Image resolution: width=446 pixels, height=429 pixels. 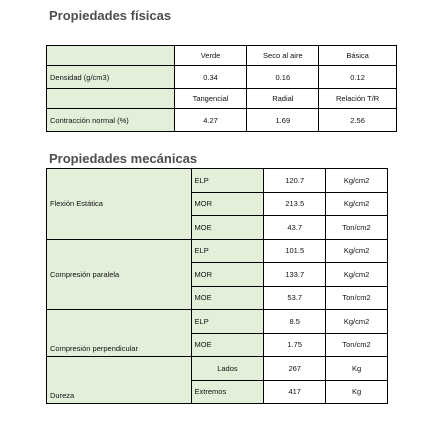 I want to click on table-row: MOR 133.7 Kg/cm2, so click(x=217, y=274).